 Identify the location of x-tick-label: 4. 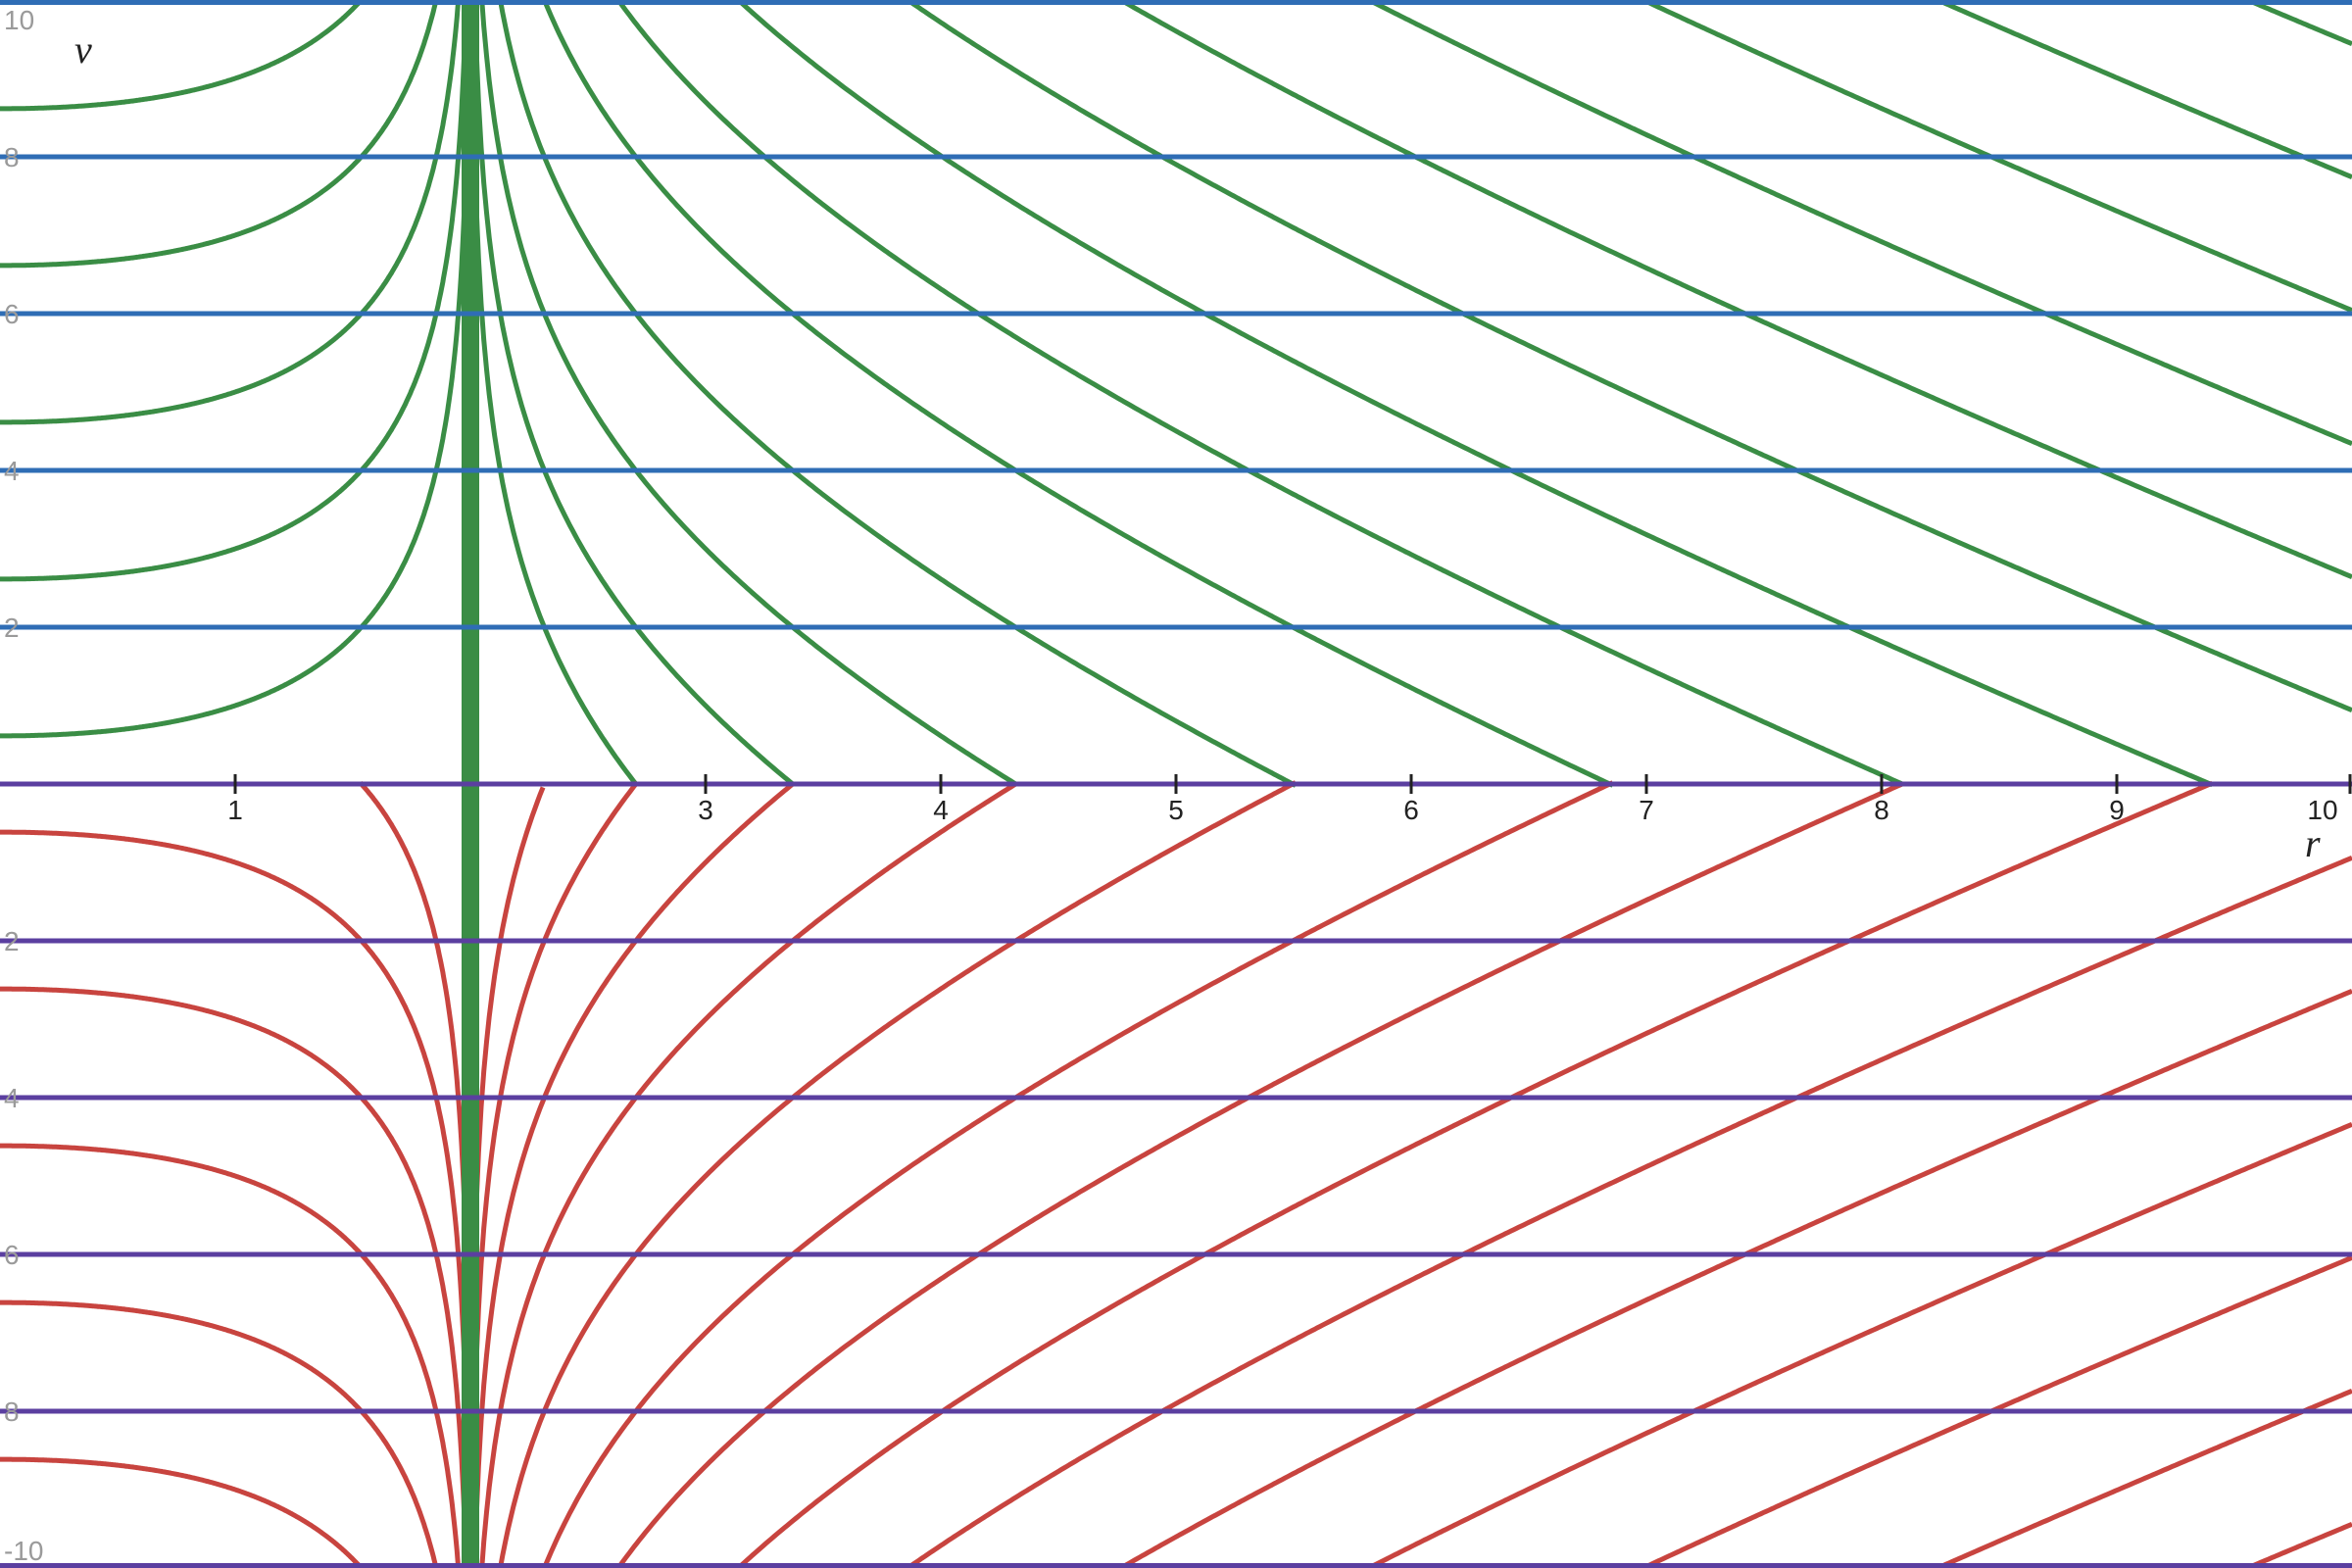
(941, 810).